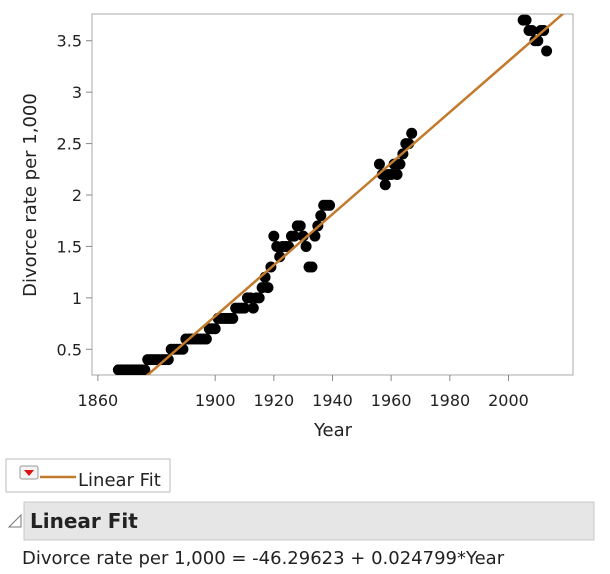 Image resolution: width=610 pixels, height=574 pixels. What do you see at coordinates (30, 195) in the screenshot?
I see `y-axis-label: Divorce rate per 1,000` at bounding box center [30, 195].